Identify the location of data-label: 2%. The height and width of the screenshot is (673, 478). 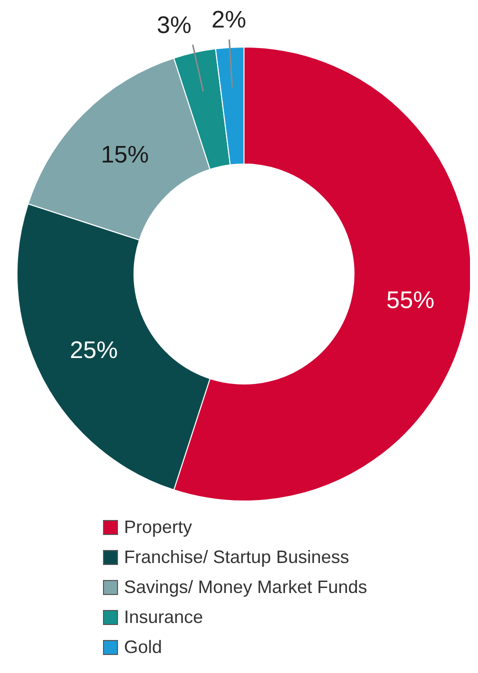
(229, 20).